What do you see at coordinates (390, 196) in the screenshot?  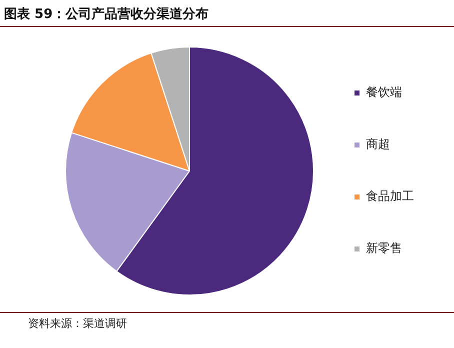 I see `legend-label: 食品加工` at bounding box center [390, 196].